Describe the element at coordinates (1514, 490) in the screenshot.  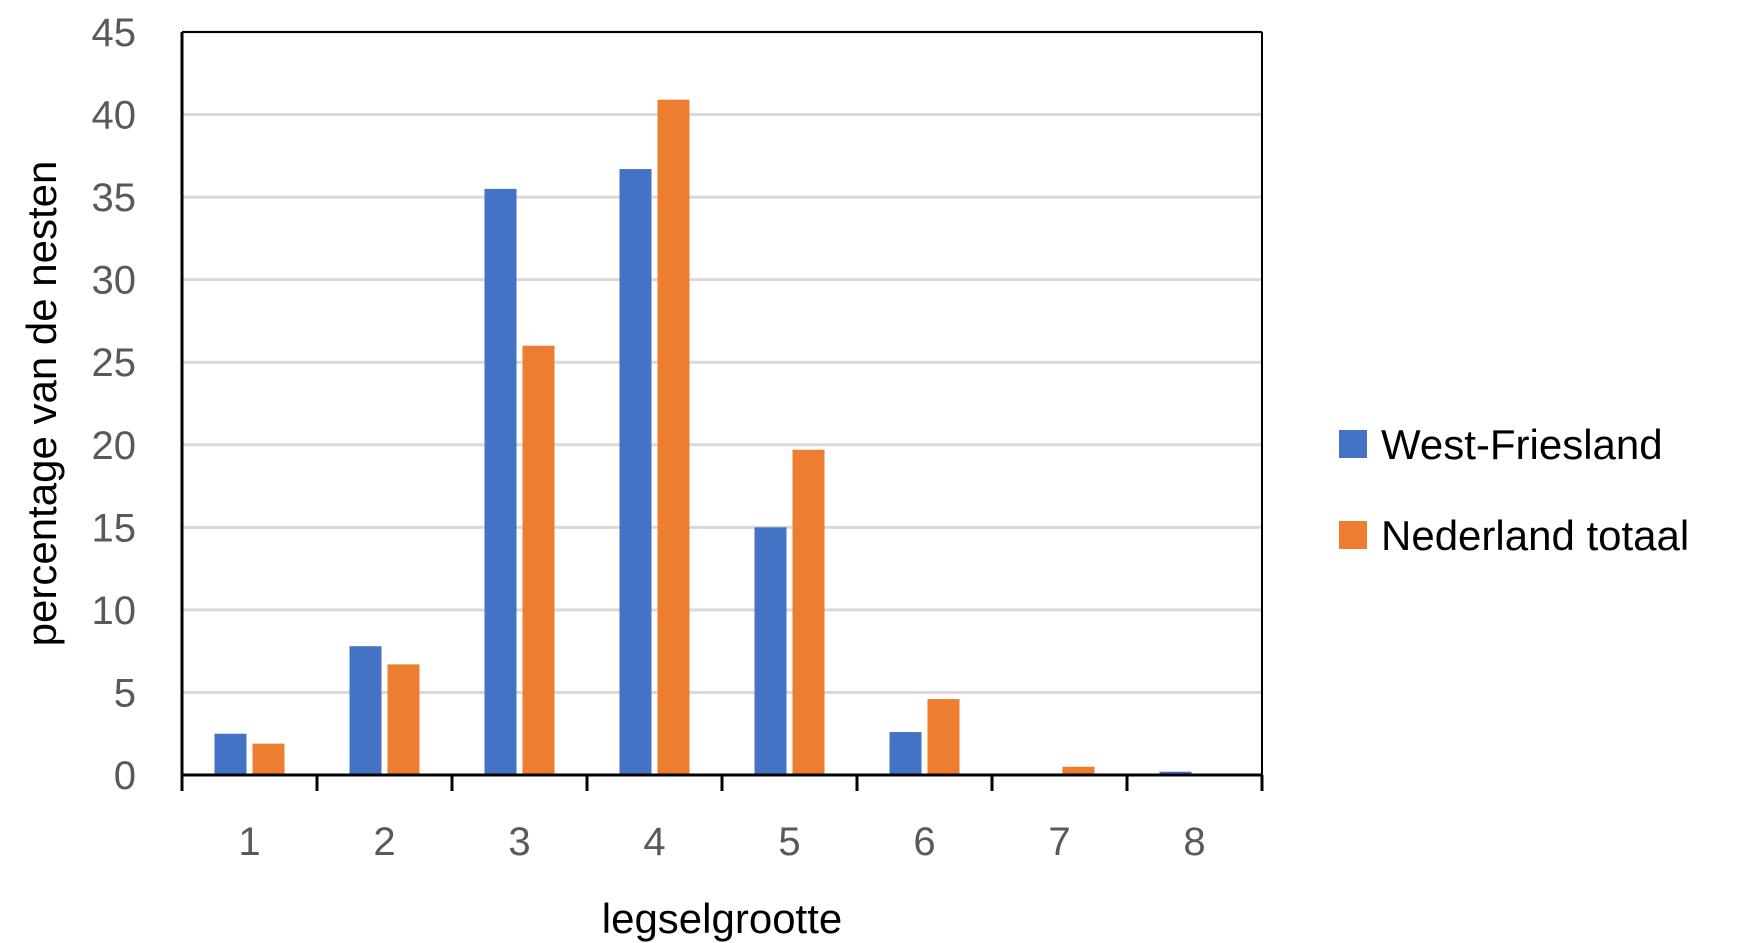
I see `legend: West-Friesland Nederland totaal` at that location.